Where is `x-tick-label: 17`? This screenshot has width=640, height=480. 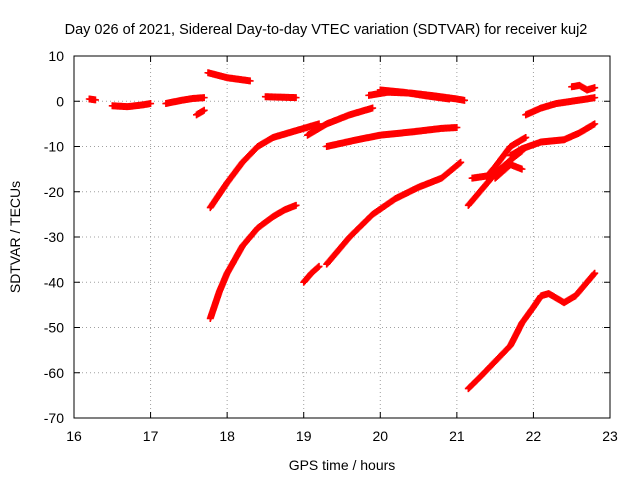 x-tick-label: 17 is located at coordinates (151, 436).